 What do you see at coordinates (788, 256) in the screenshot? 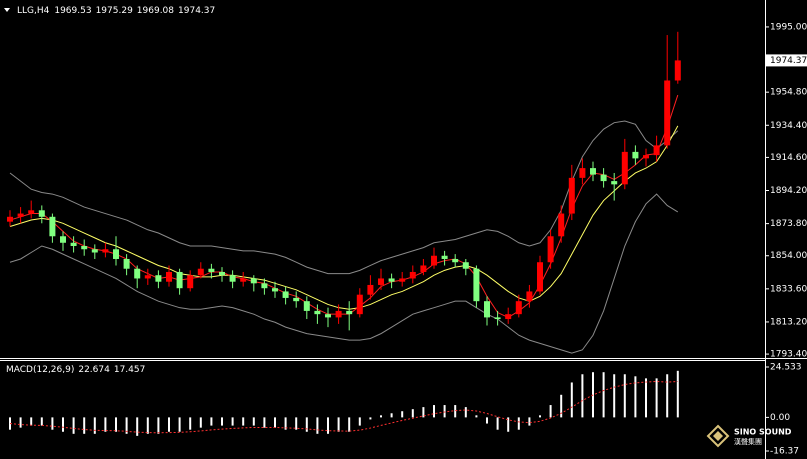
I see `y-tick-label: 1854.00` at bounding box center [788, 256].